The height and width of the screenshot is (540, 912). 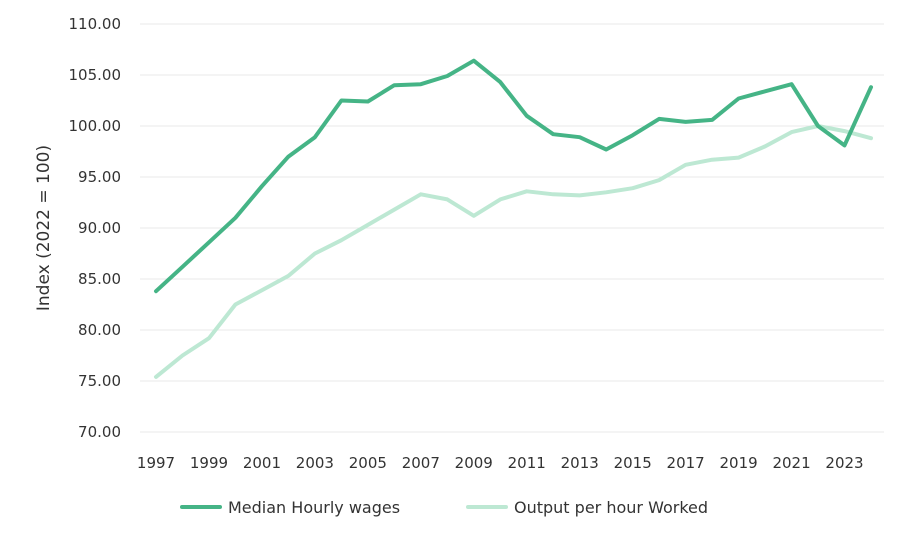 I want to click on x-tick-label: 2003, so click(x=315, y=463).